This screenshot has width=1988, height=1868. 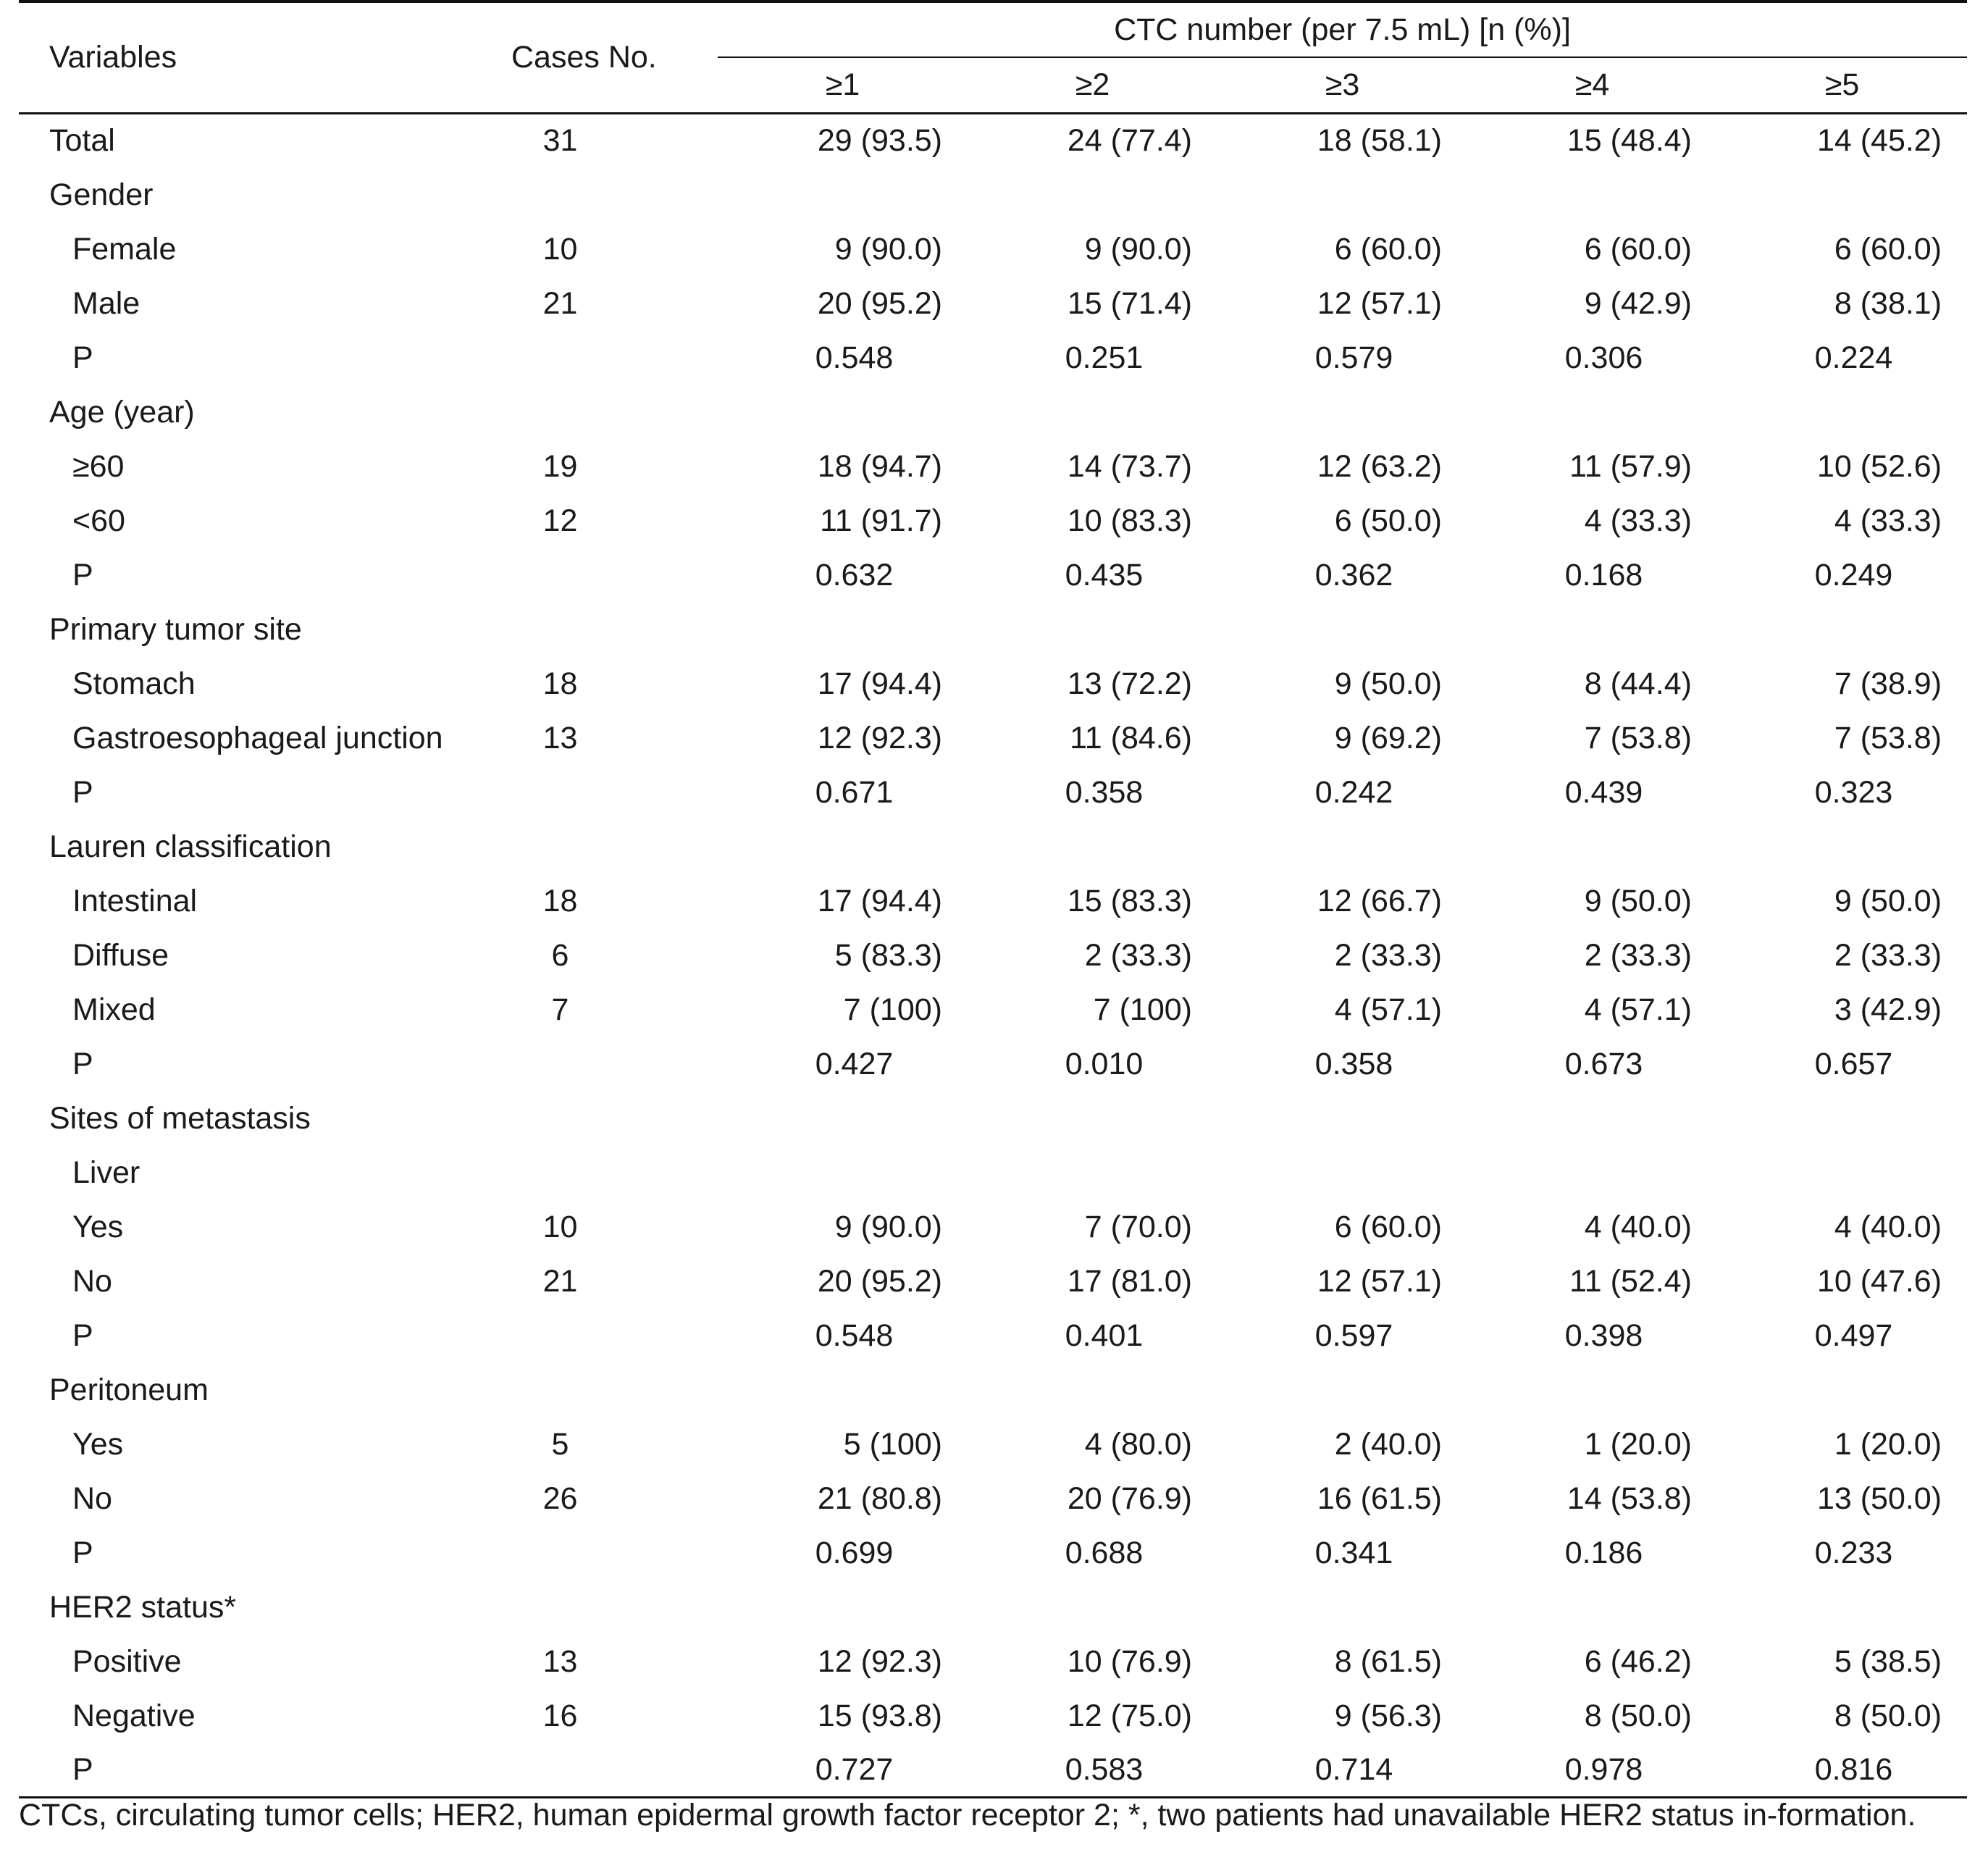 What do you see at coordinates (1603, 792) in the screenshot?
I see `p-value-cell: 0.439` at bounding box center [1603, 792].